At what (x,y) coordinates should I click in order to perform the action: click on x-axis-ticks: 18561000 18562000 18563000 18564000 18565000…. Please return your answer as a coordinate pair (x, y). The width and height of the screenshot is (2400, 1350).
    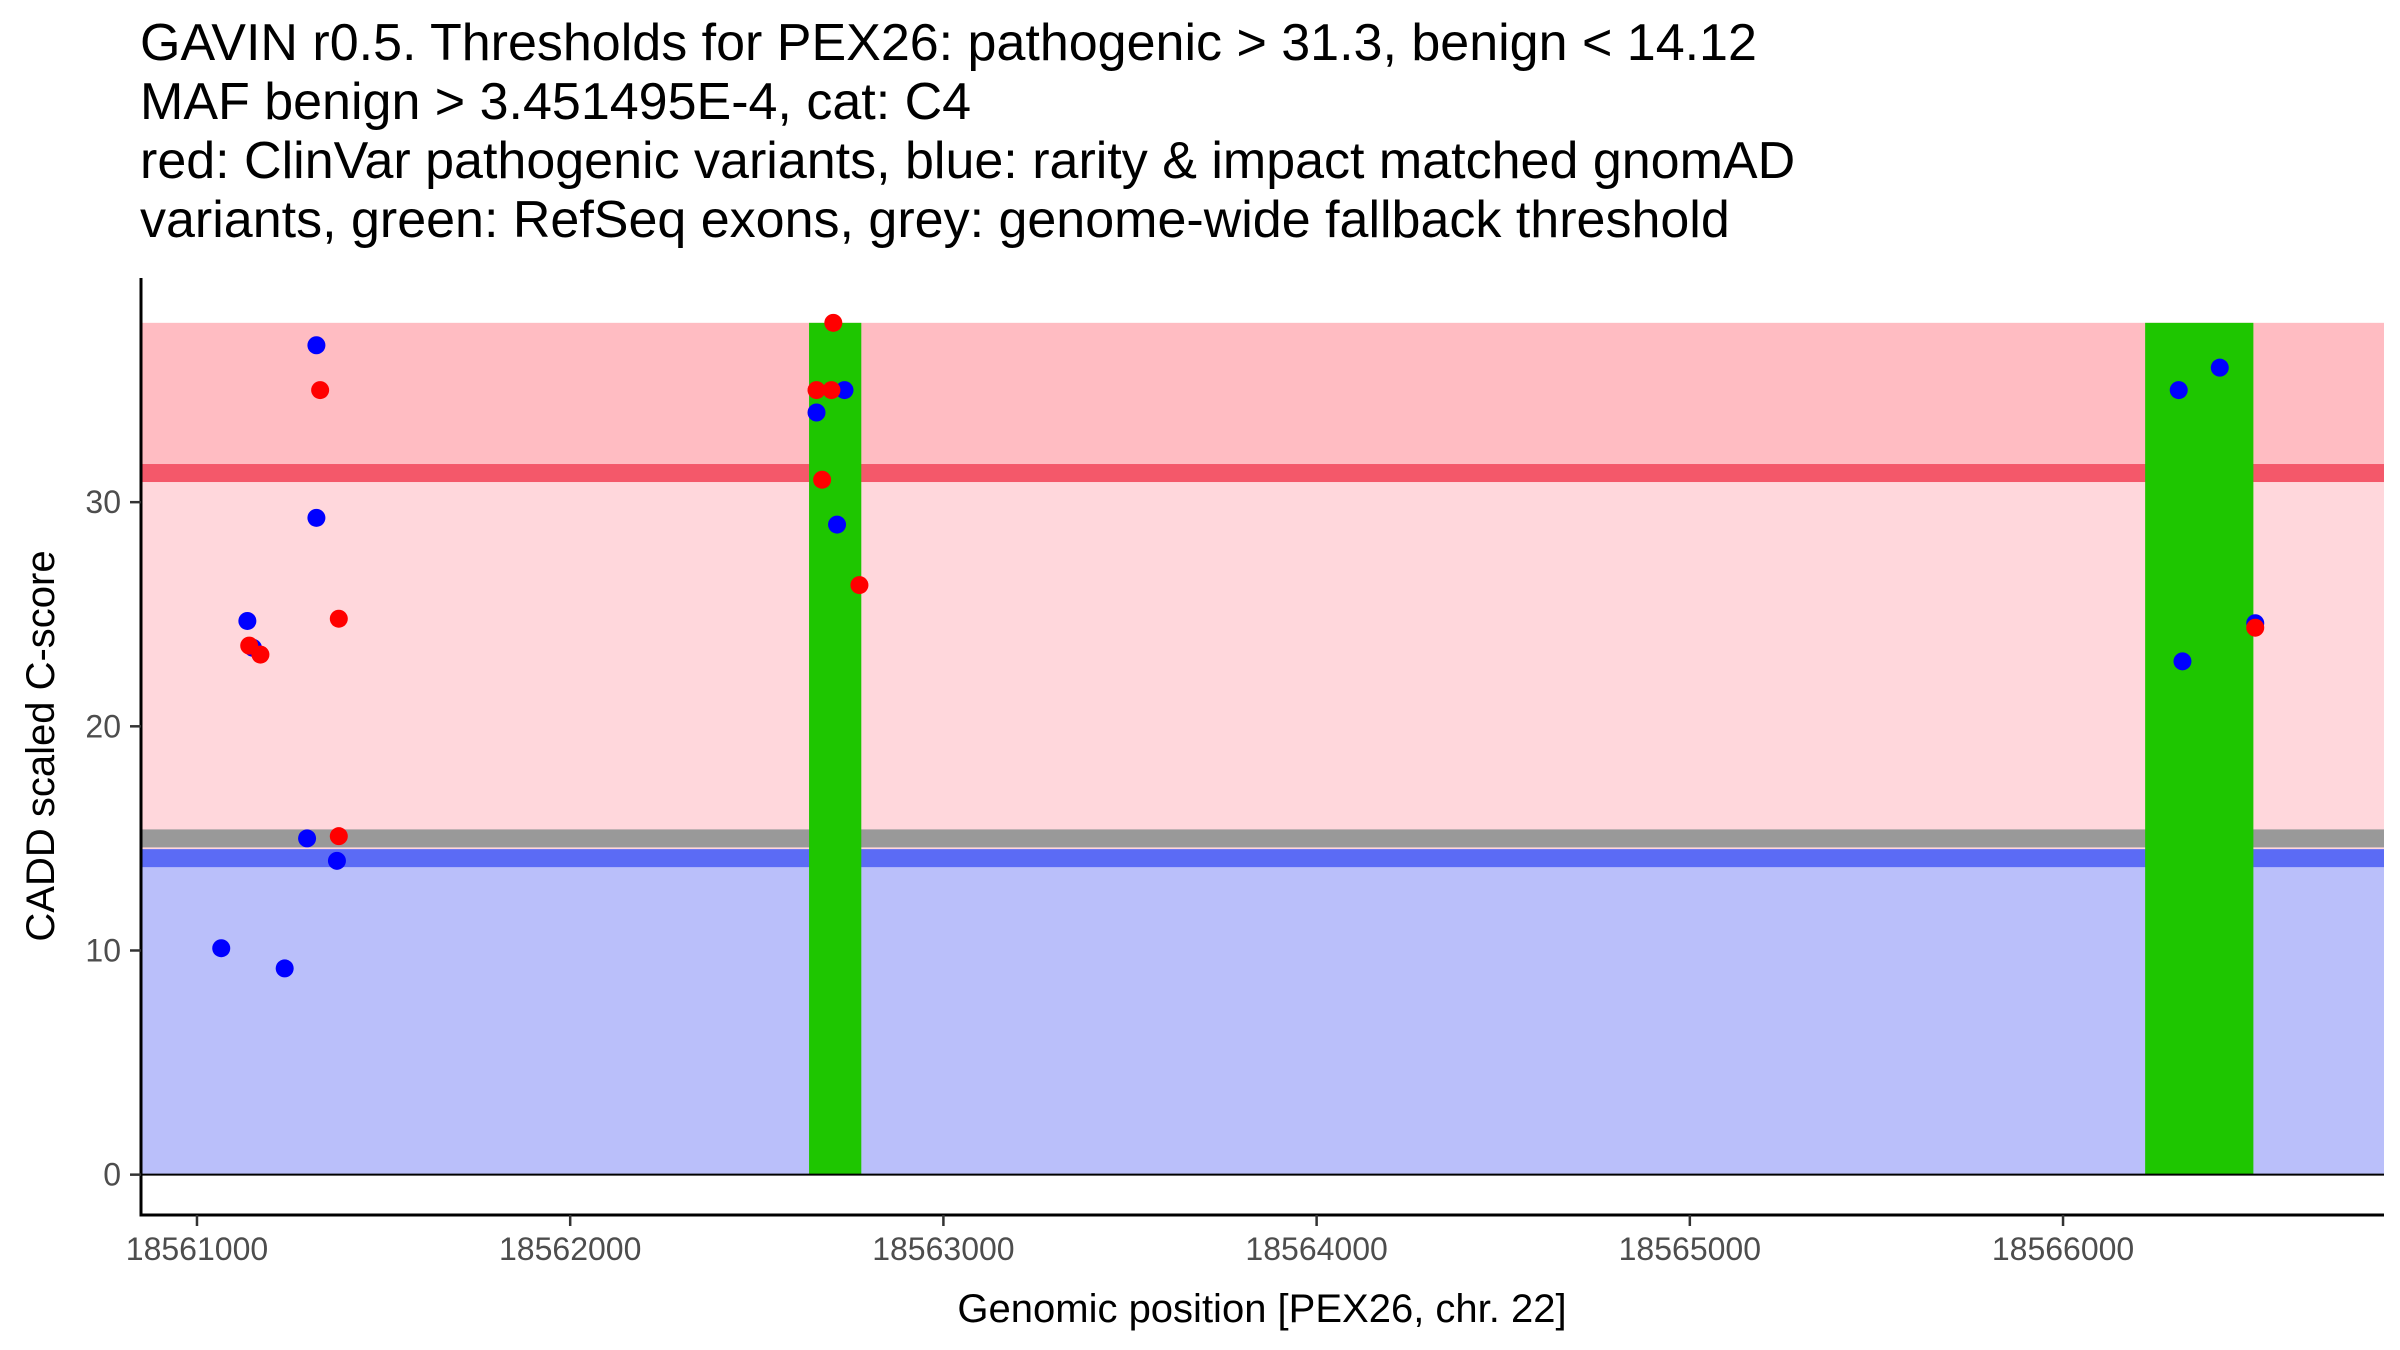
    Looking at the image, I should click on (1130, 1241).